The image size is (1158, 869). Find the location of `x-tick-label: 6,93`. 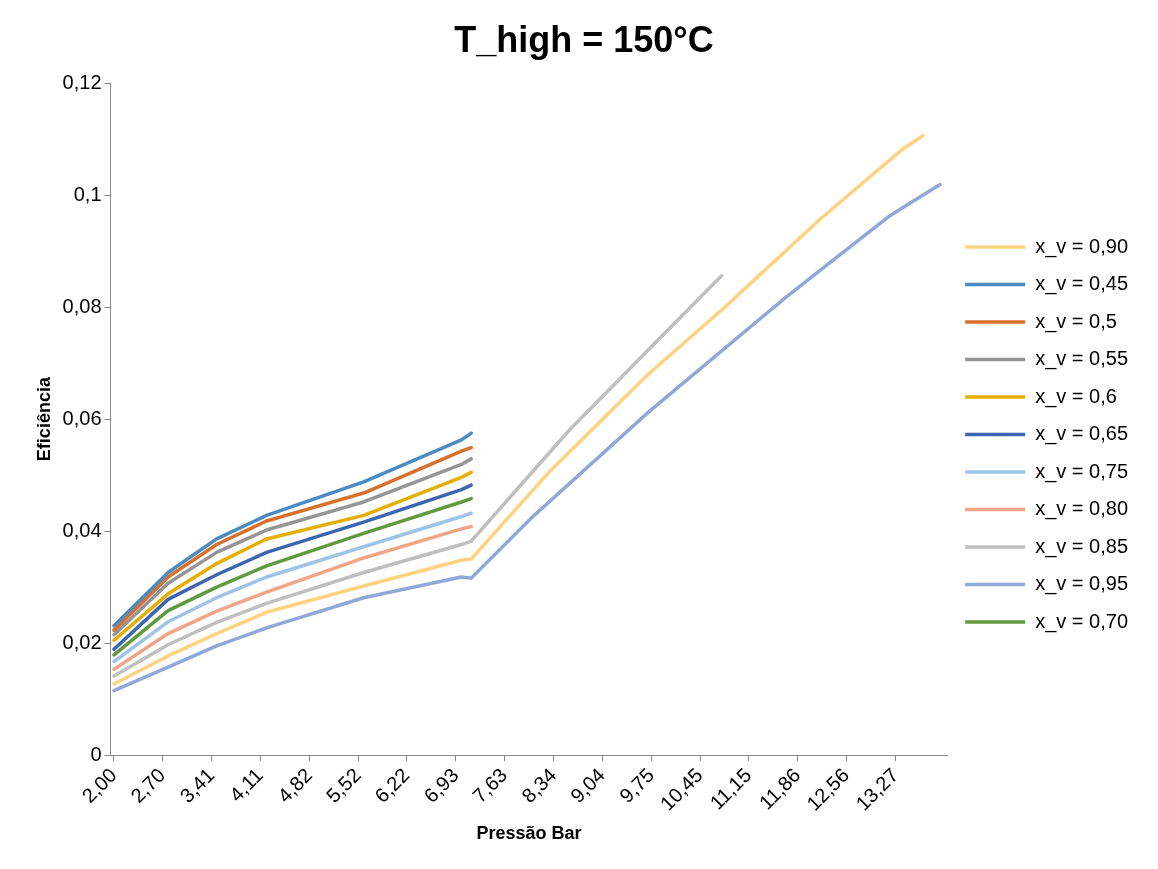

x-tick-label: 6,93 is located at coordinates (441, 785).